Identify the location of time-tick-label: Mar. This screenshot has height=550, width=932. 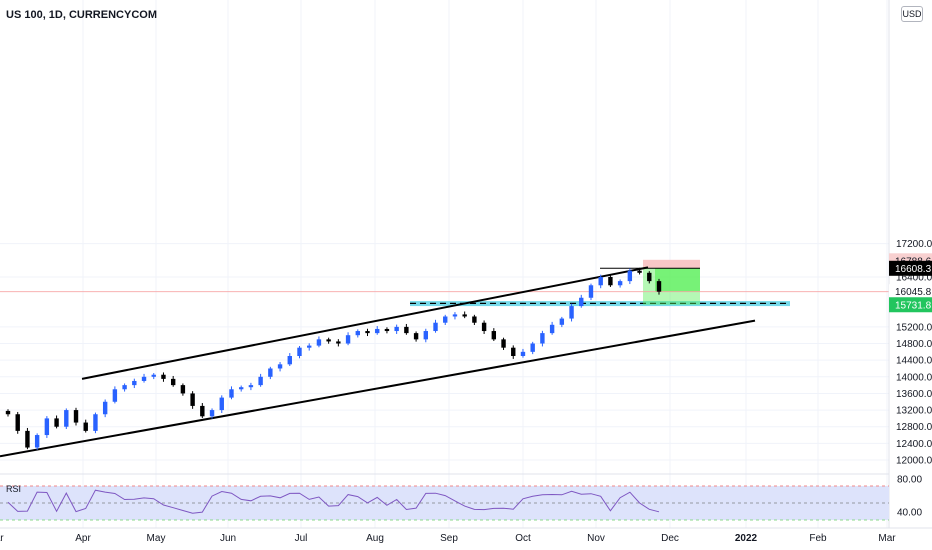
(887, 538).